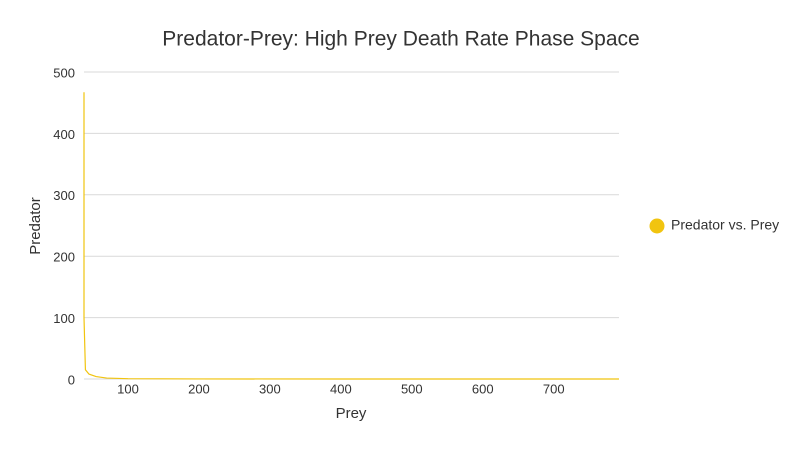  I want to click on x-tick-label: 200, so click(199, 388).